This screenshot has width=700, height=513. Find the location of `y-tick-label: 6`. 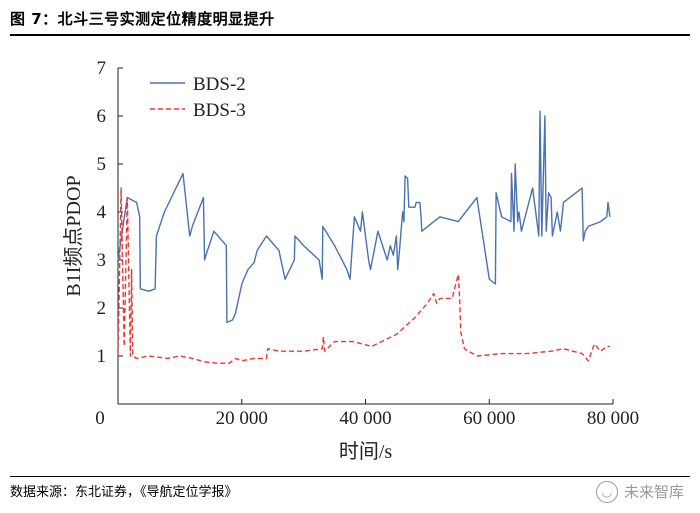

y-tick-label: 6 is located at coordinates (102, 116).